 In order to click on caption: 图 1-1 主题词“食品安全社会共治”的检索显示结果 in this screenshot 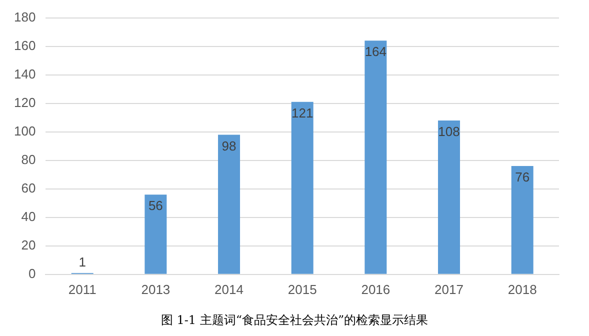, I will do `click(295, 320)`.